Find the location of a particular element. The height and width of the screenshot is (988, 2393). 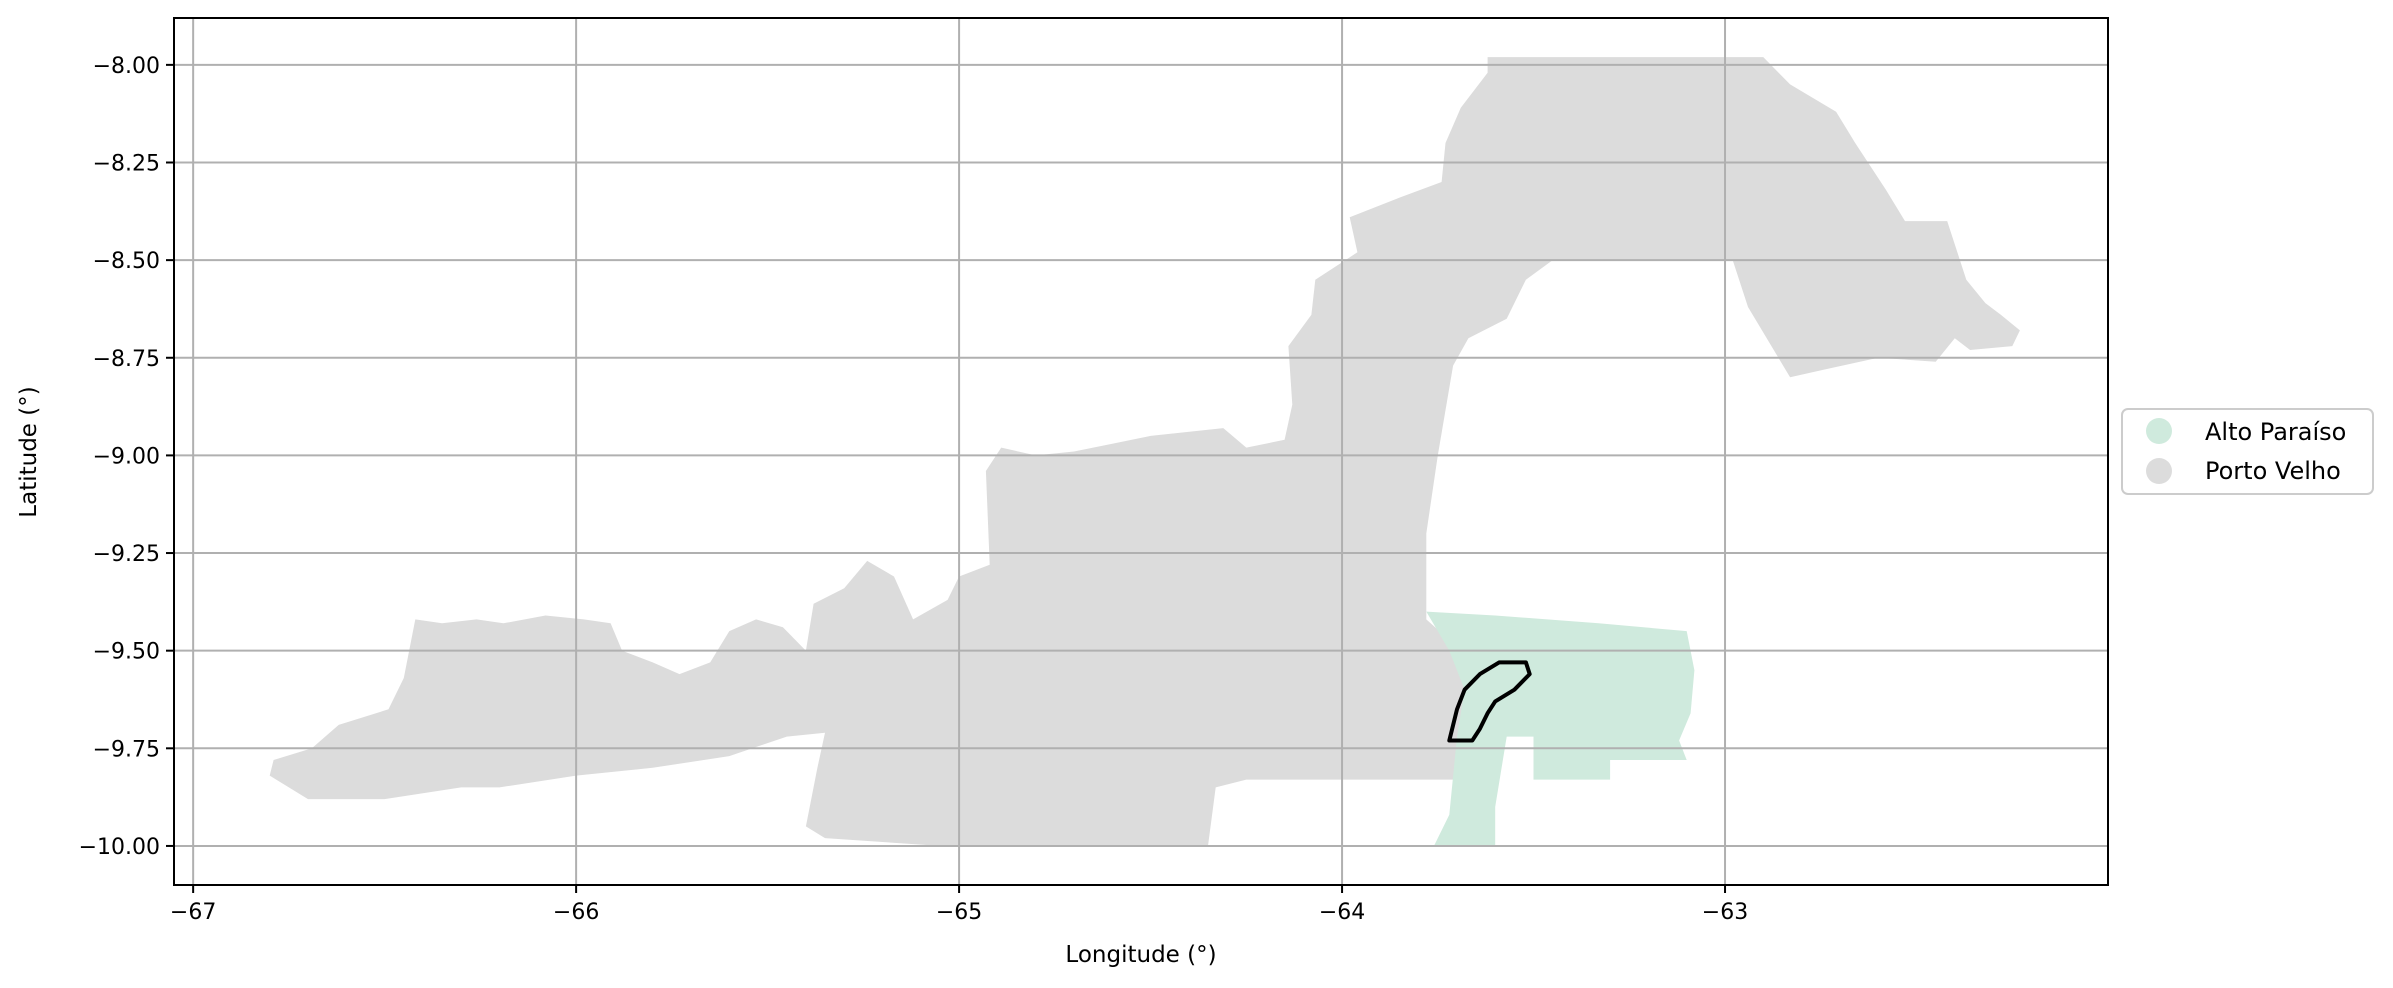

region-alto-paraiso is located at coordinates (1560, 728).